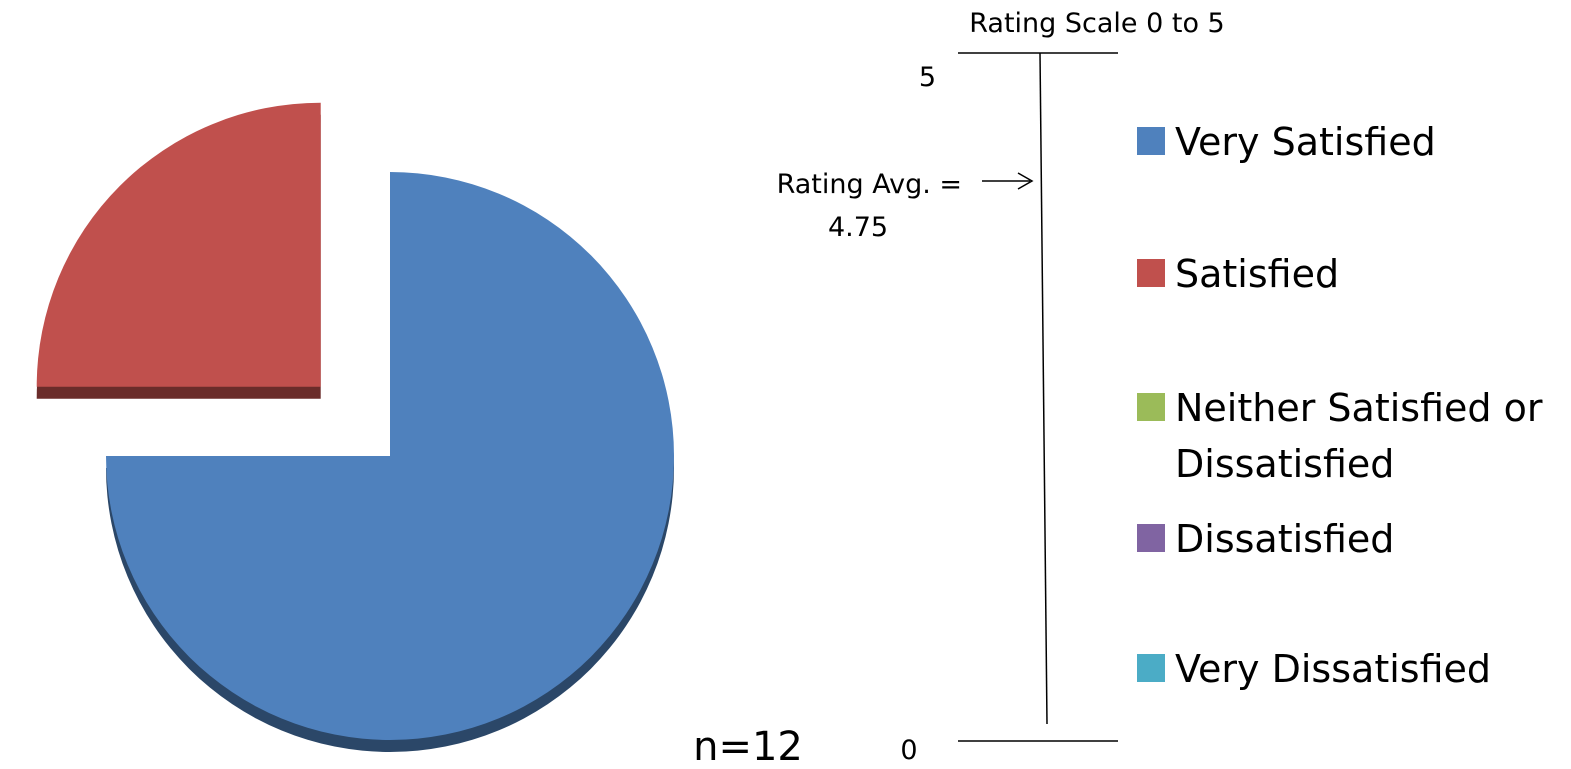 This screenshot has height=769, width=1571. I want to click on sample-size-label: n=12, so click(748, 744).